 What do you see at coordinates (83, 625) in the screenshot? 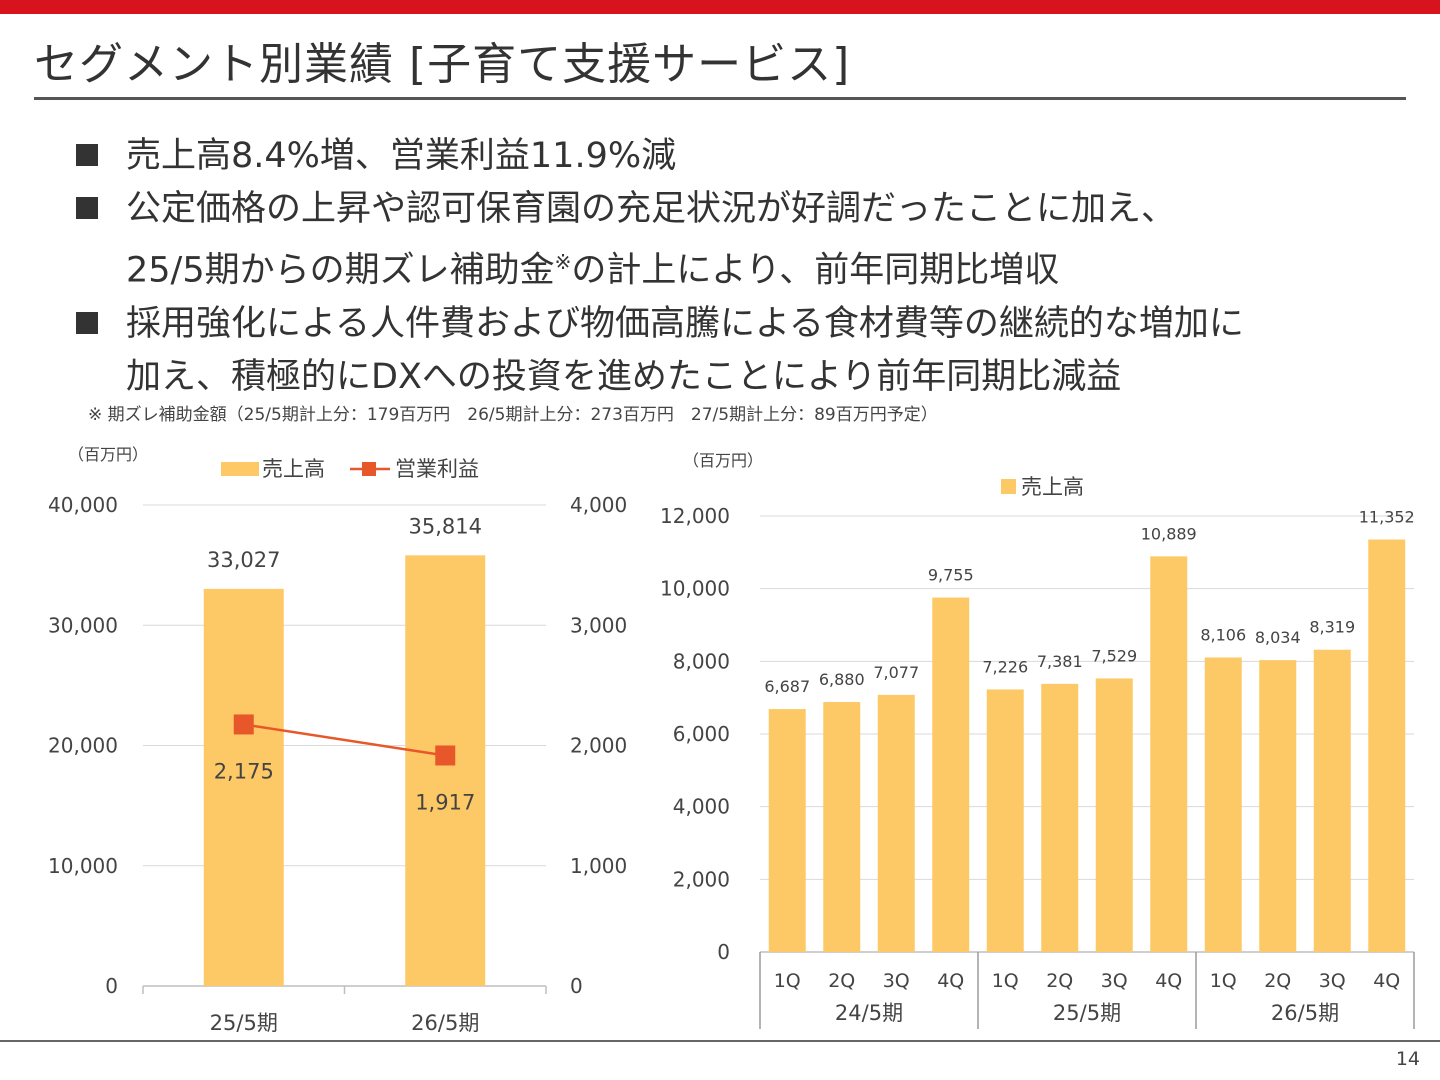
I see `y-tick-left: 30,000` at bounding box center [83, 625].